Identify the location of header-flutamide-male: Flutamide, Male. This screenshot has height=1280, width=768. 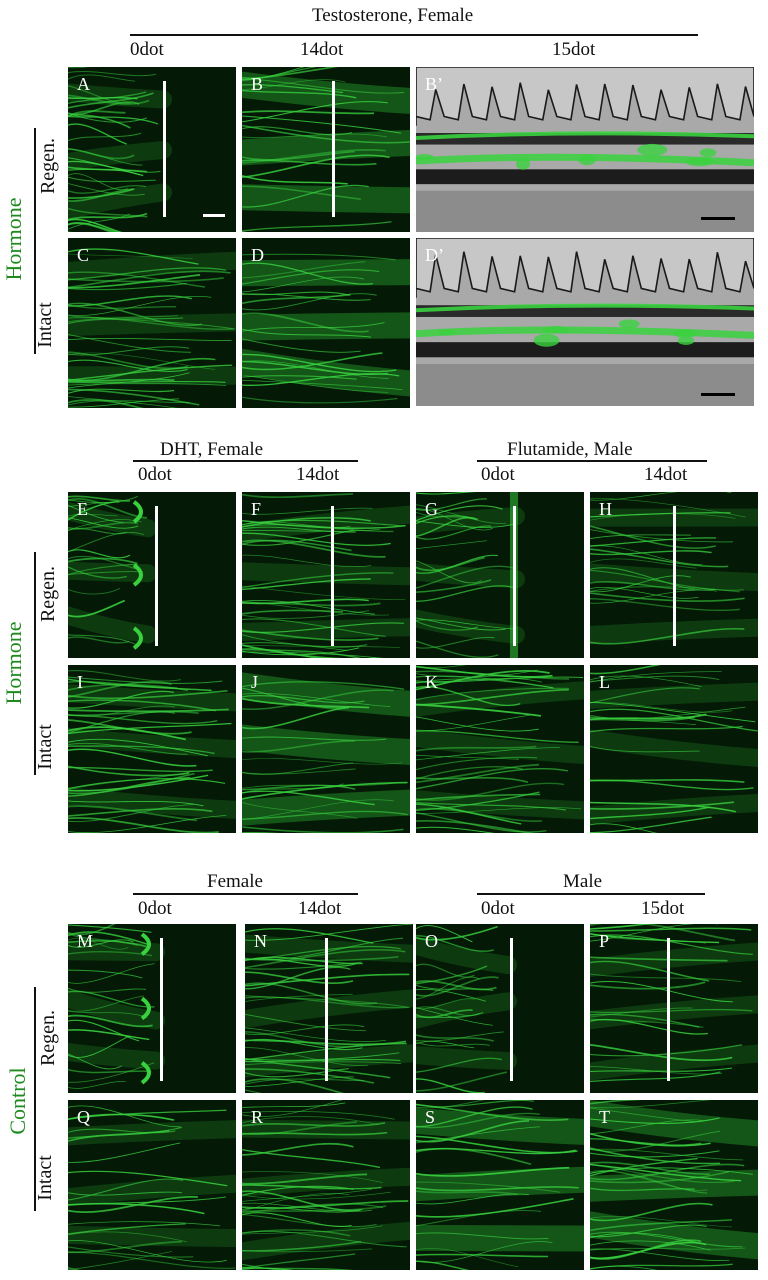
(570, 449).